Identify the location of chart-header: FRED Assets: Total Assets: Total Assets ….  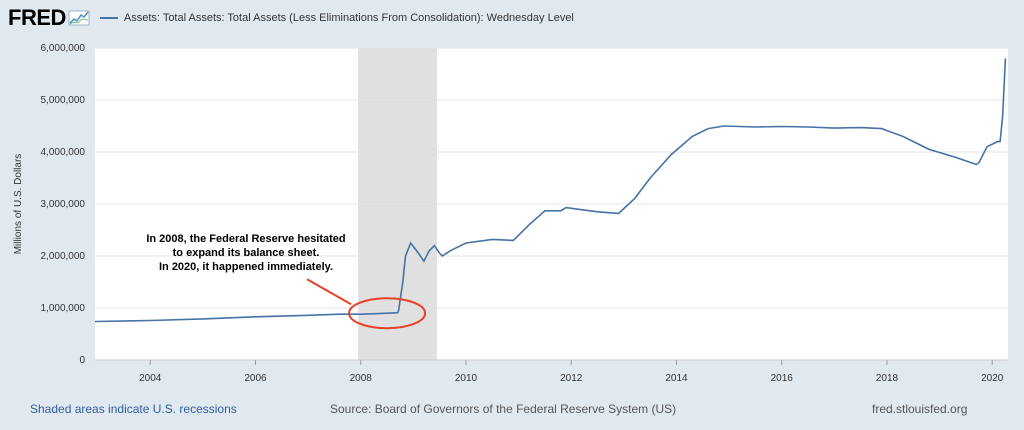
(291, 18).